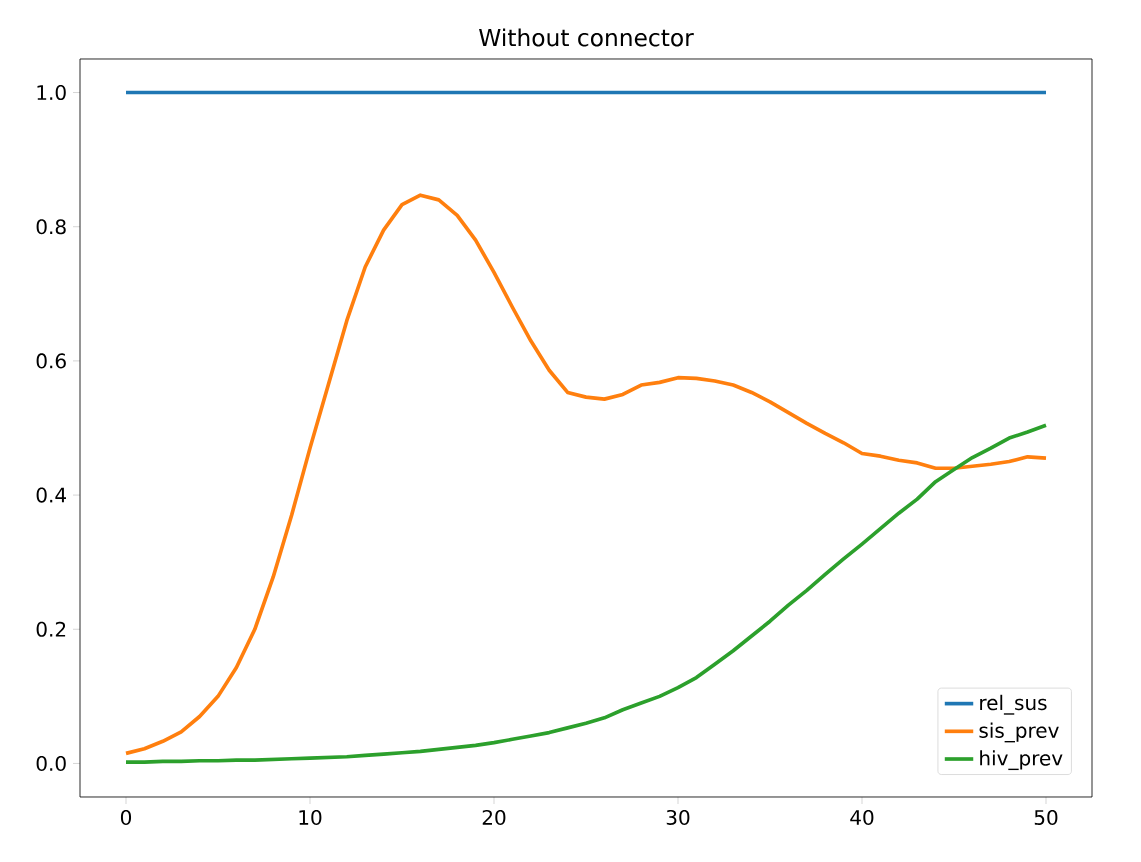  What do you see at coordinates (494, 817) in the screenshot?
I see `x-tick-label: 20` at bounding box center [494, 817].